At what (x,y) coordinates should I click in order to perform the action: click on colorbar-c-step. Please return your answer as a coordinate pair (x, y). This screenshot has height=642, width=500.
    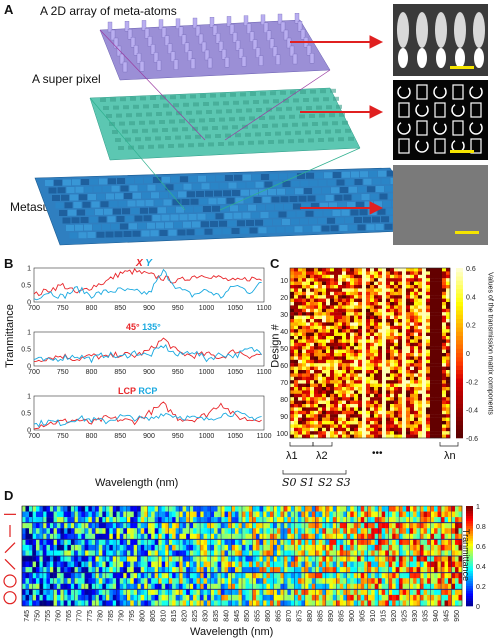
    Looking at the image, I should click on (459, 321).